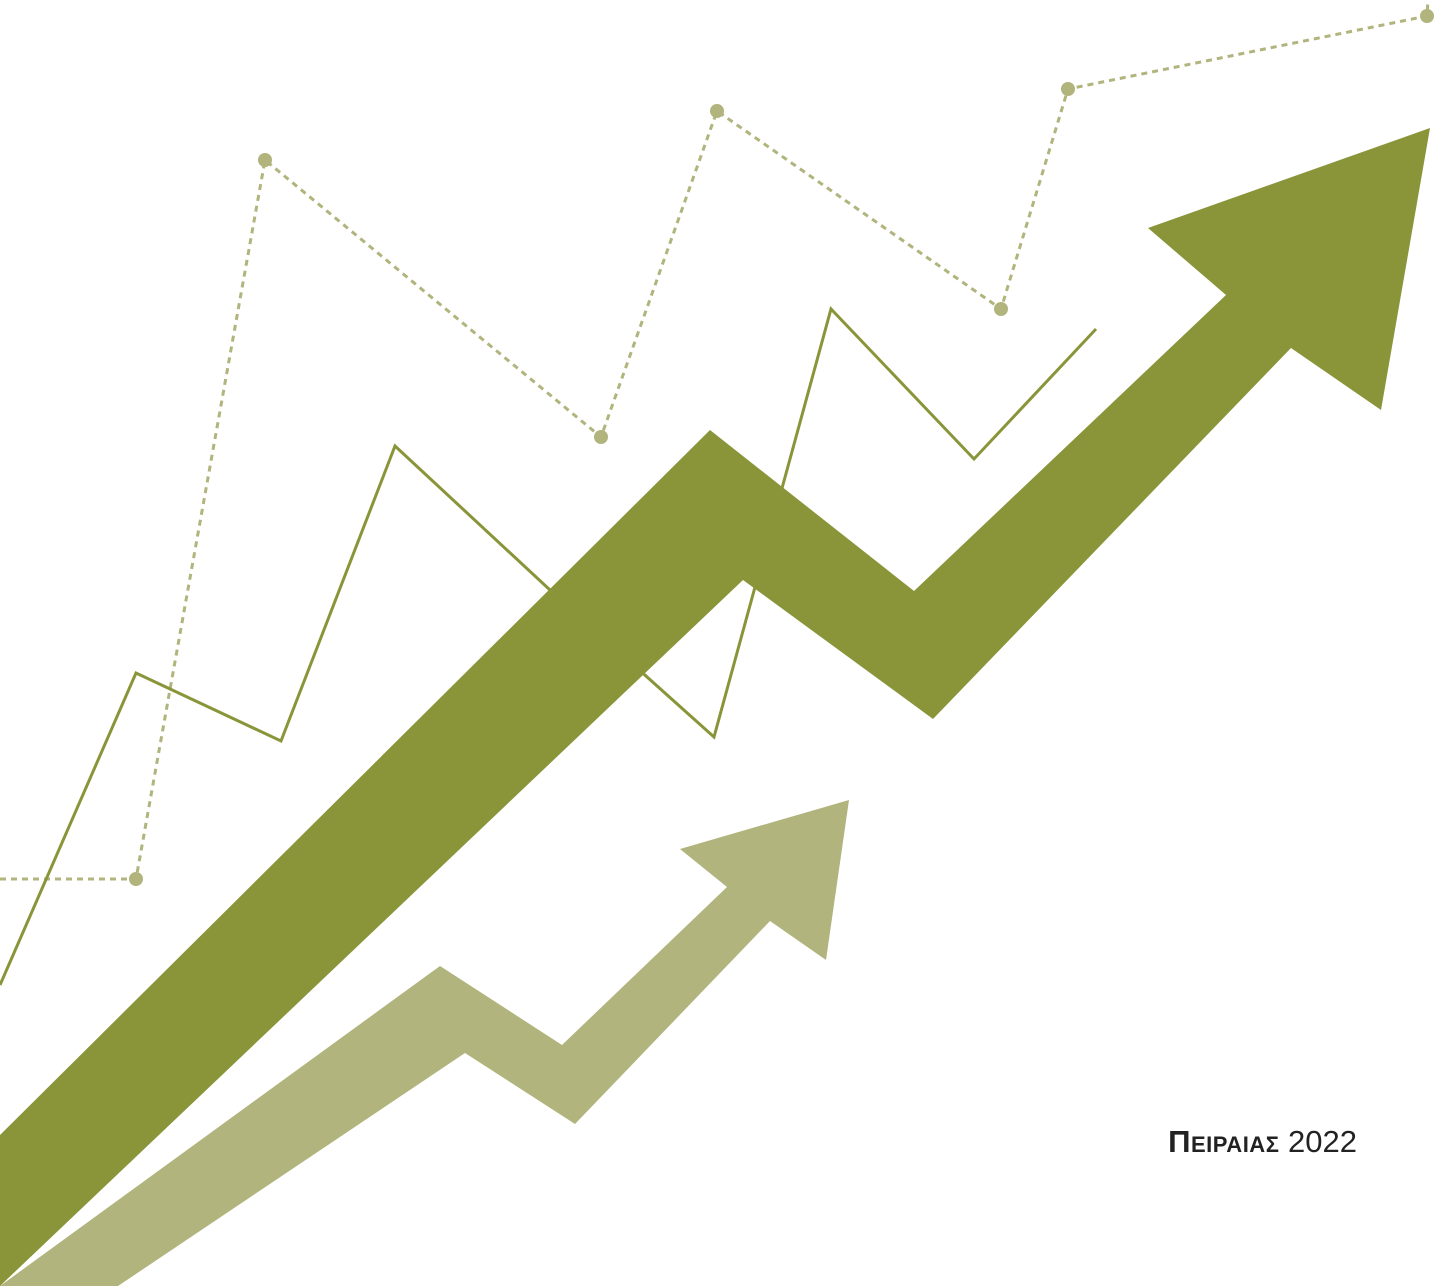  Describe the element at coordinates (1224, 1141) in the screenshot. I see `footer-place: Πειραιας` at that location.